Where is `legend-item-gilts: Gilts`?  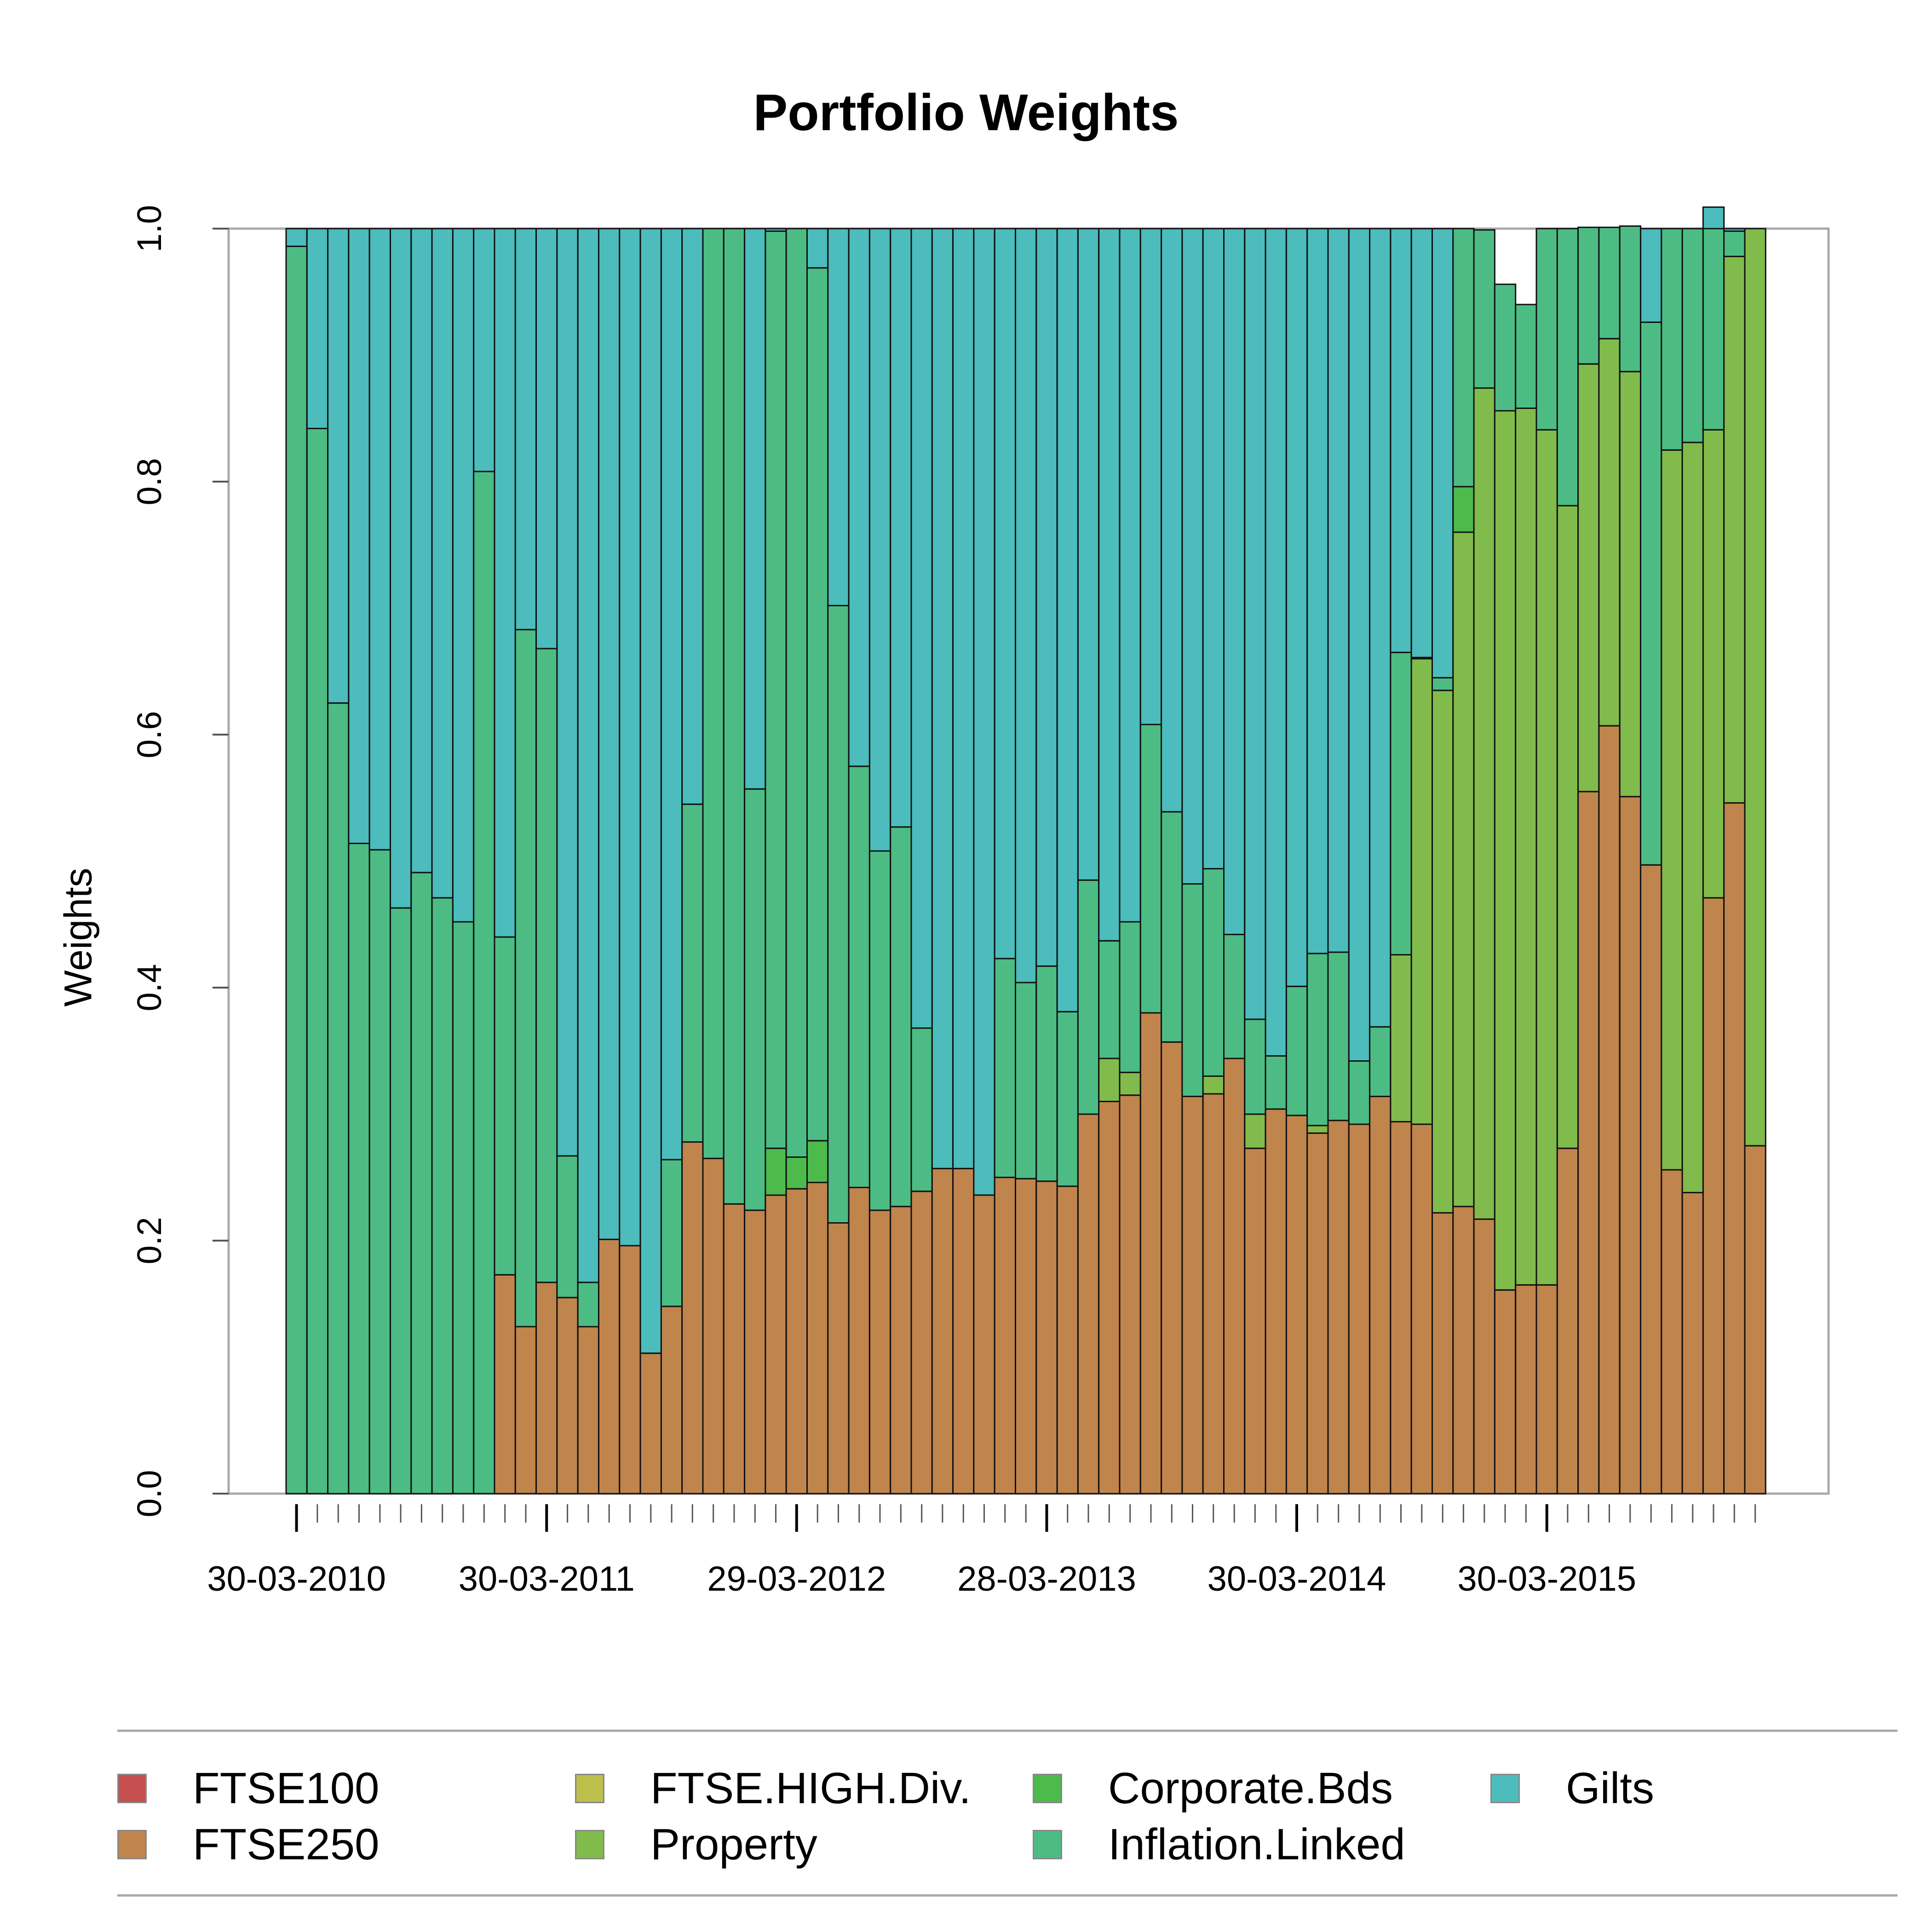 legend-item-gilts: Gilts is located at coordinates (1572, 1788).